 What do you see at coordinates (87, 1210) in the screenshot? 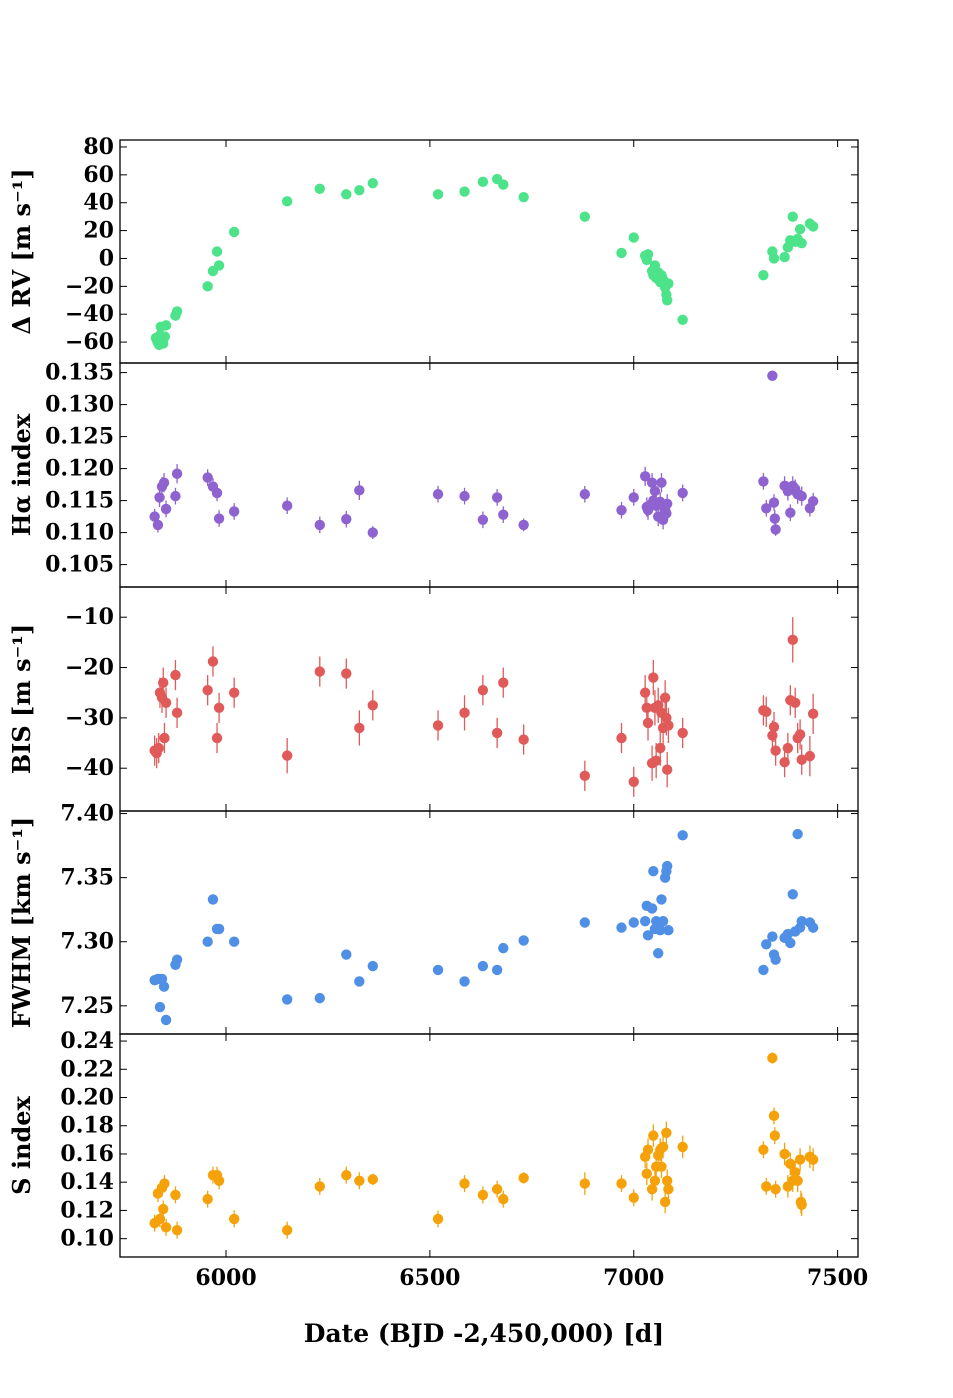
I see `sindex-ytick-label: 0.12` at bounding box center [87, 1210].